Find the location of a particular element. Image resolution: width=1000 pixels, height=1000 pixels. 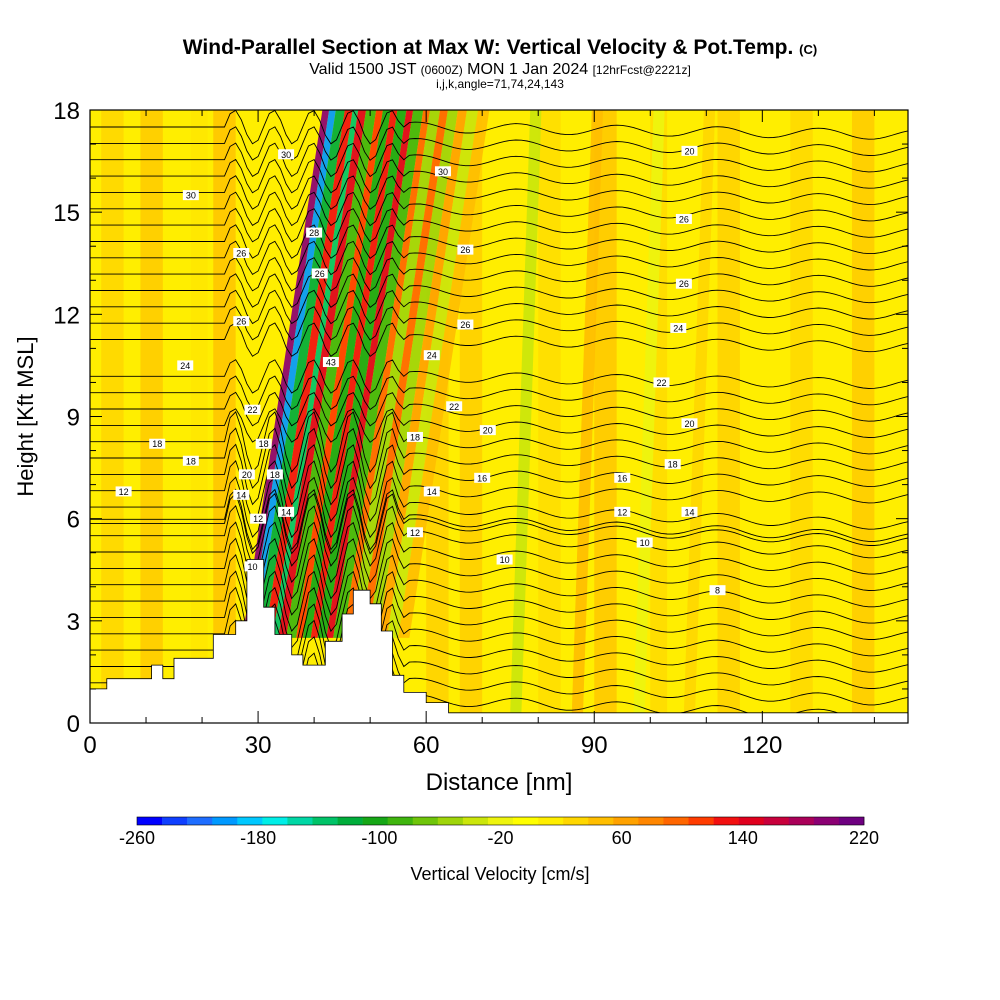

colorbar-tick-label: -260 is located at coordinates (137, 838).